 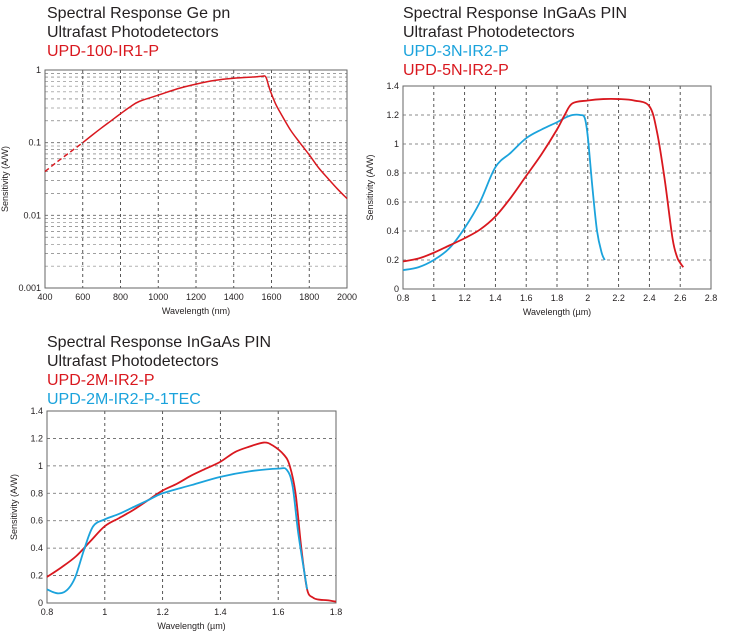 What do you see at coordinates (515, 13) in the screenshot?
I see `chart-ingaas-ext-title-line1: Spectral Response InGaAs PIN` at bounding box center [515, 13].